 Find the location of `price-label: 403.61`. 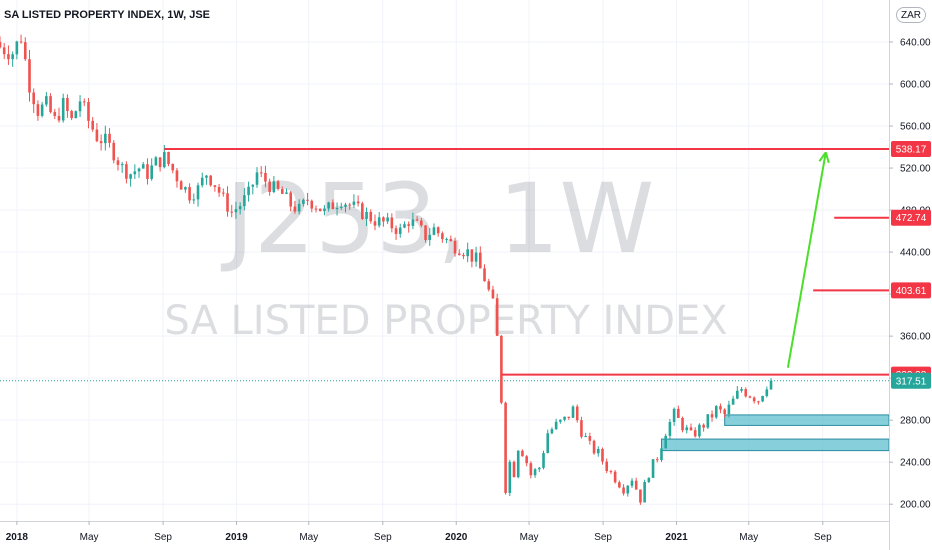

price-label: 403.61 is located at coordinates (911, 291).